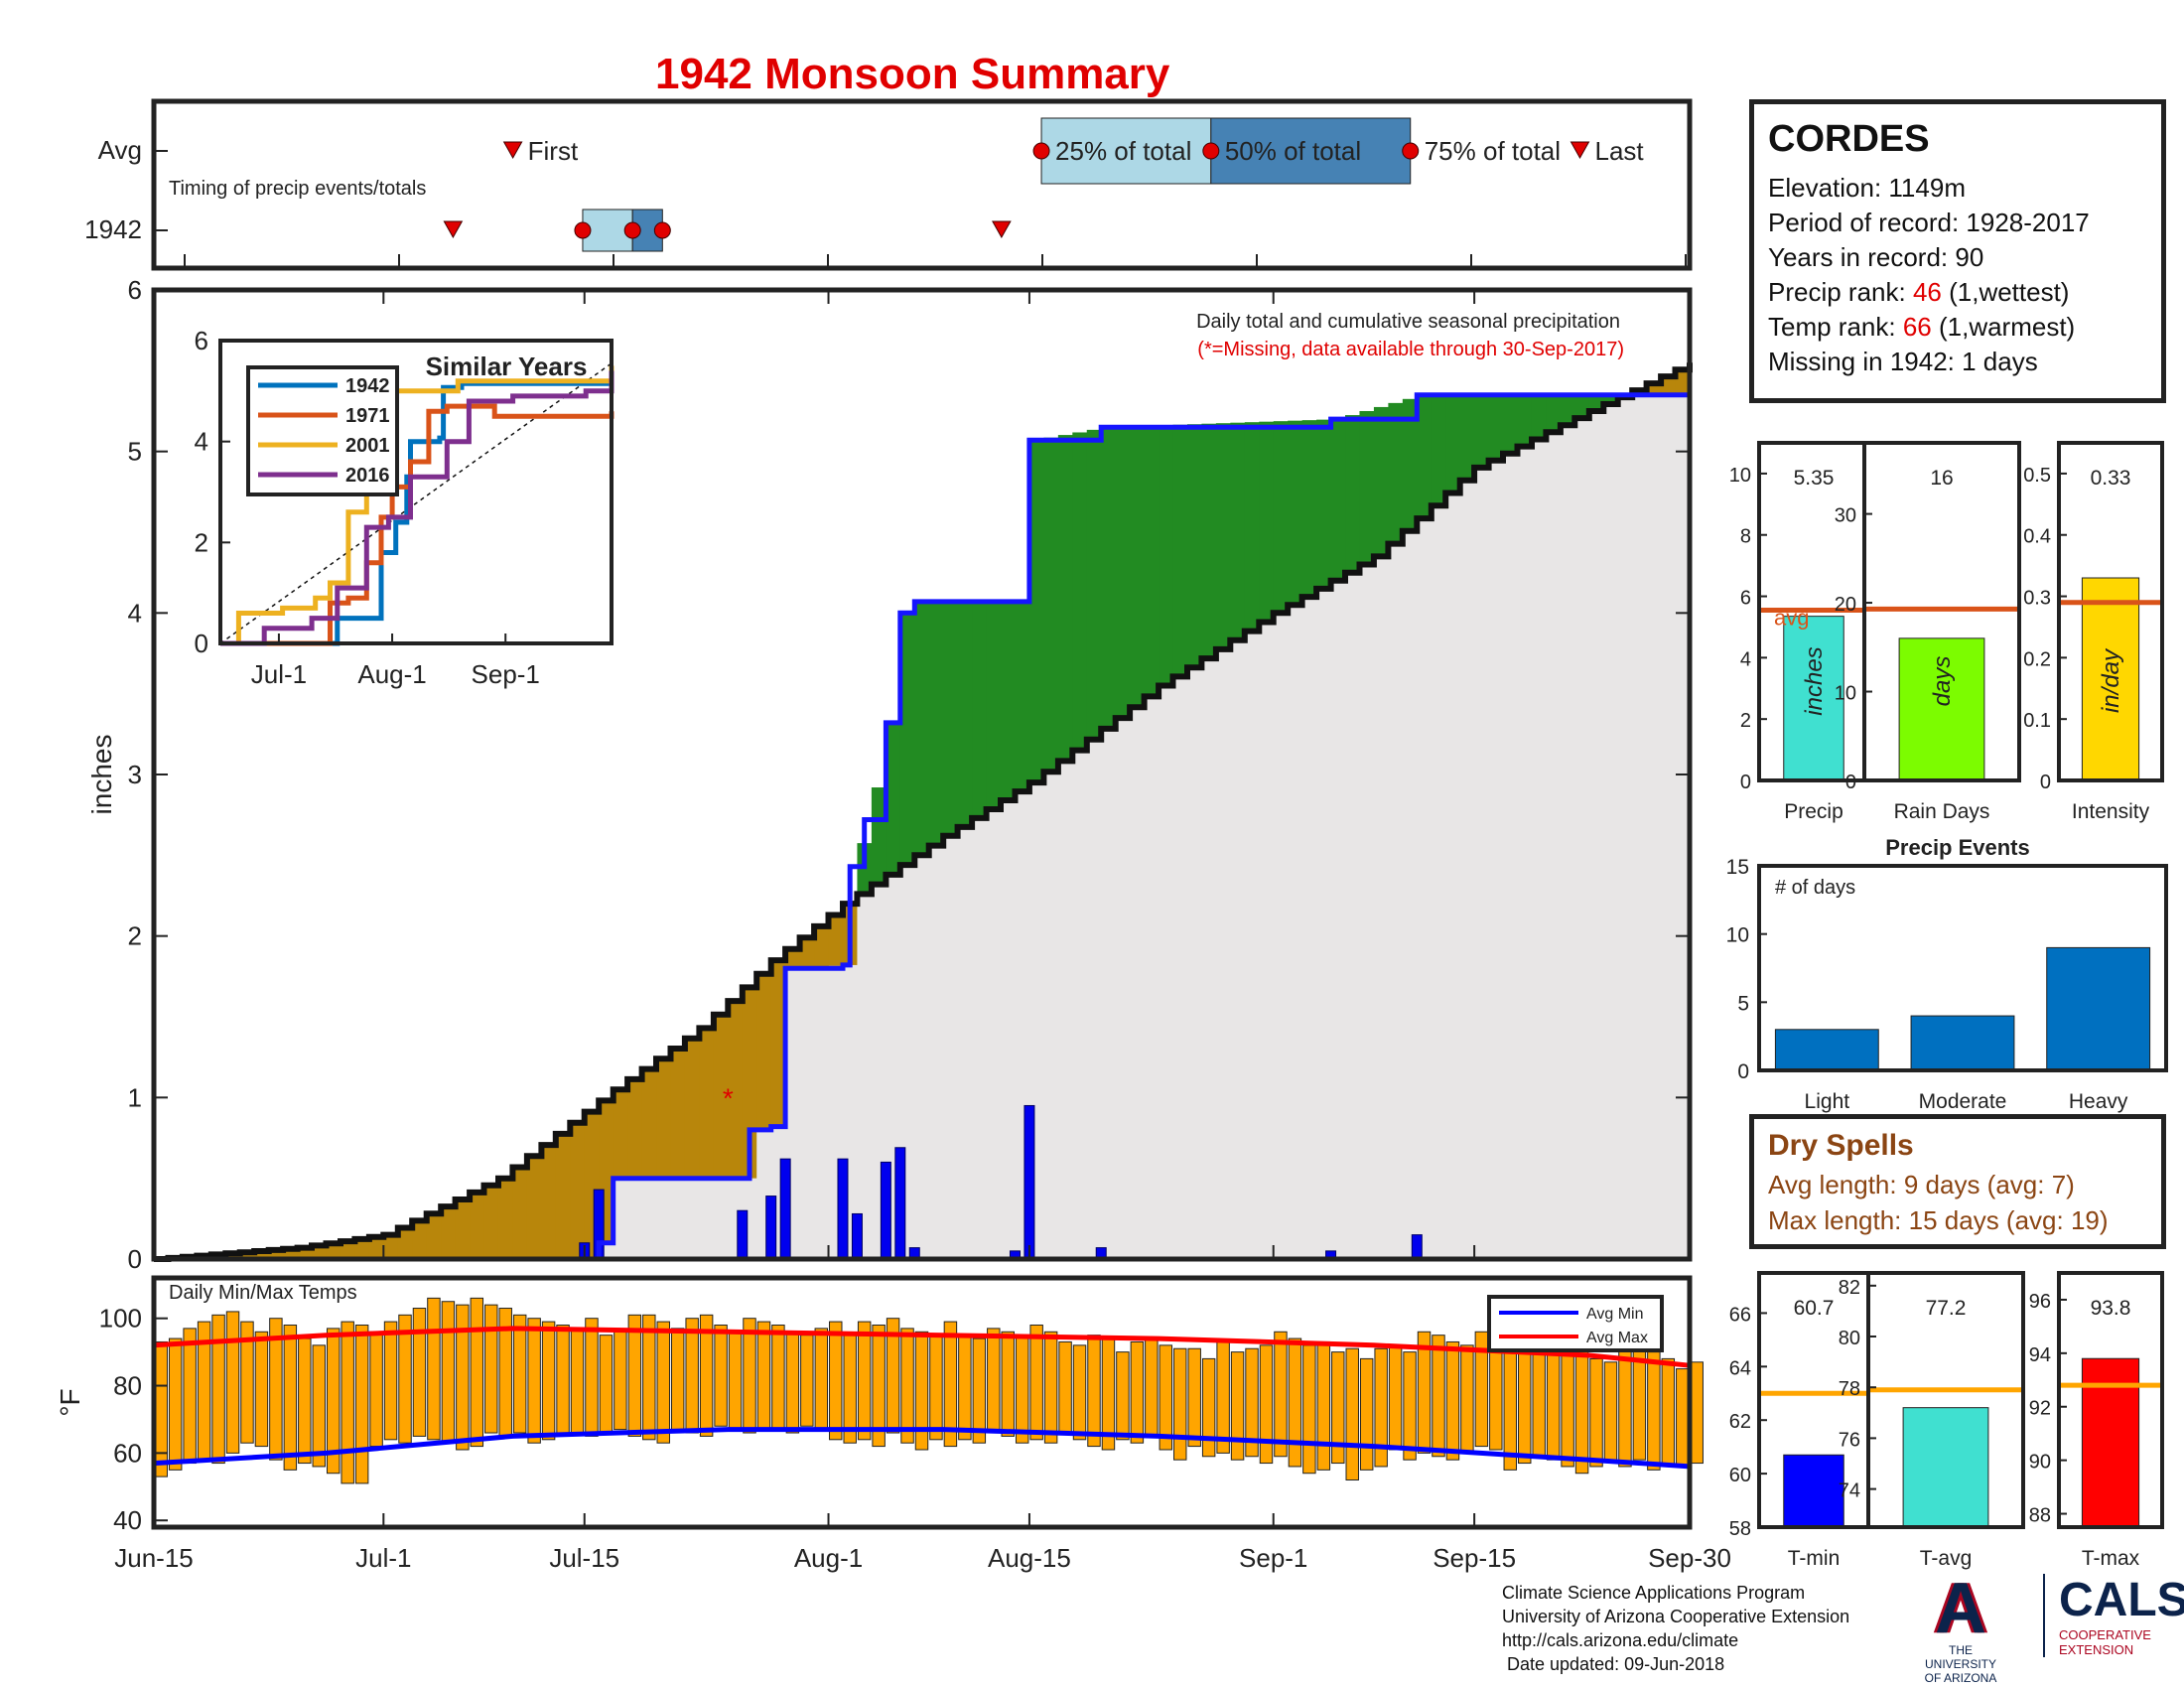 This screenshot has width=2184, height=1688. I want to click on pct25-label: 25% of total, so click(1123, 151).